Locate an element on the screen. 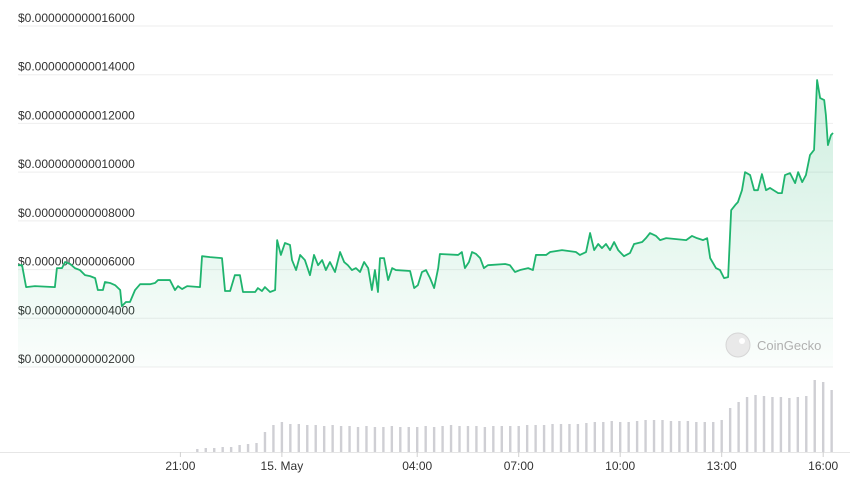  y-tick-label: $0.000000000016000 is located at coordinates (76, 18).